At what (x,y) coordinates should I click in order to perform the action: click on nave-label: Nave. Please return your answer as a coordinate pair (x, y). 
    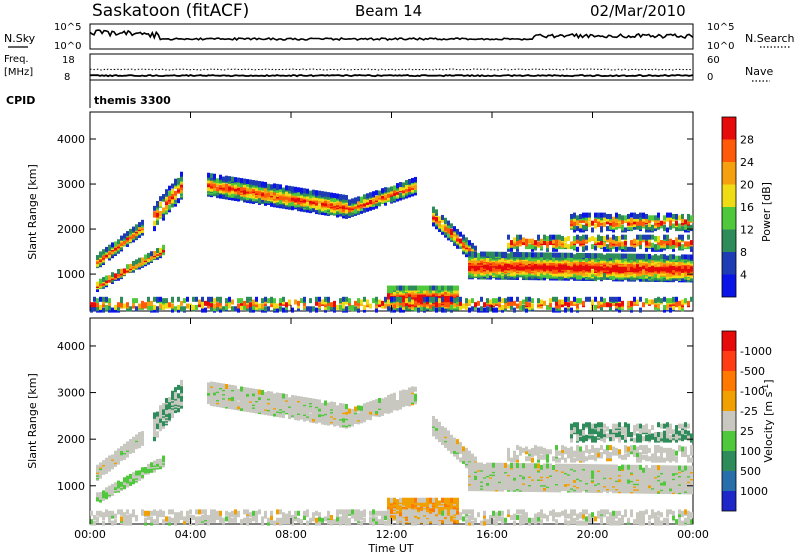
    Looking at the image, I should click on (759, 71).